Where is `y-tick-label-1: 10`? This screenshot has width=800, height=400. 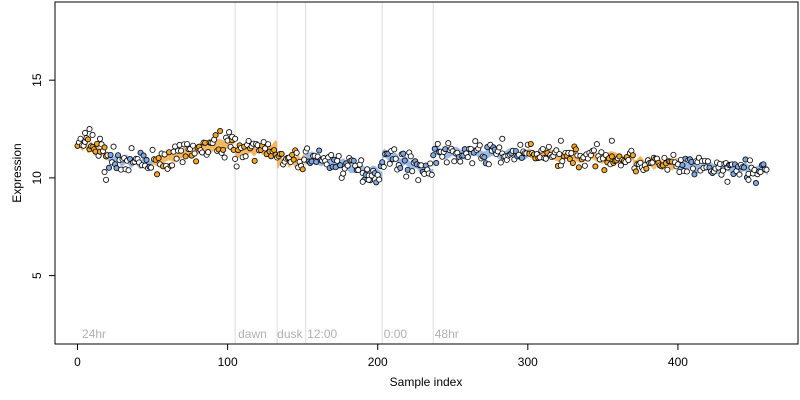
y-tick-label-1: 10 is located at coordinates (37, 178).